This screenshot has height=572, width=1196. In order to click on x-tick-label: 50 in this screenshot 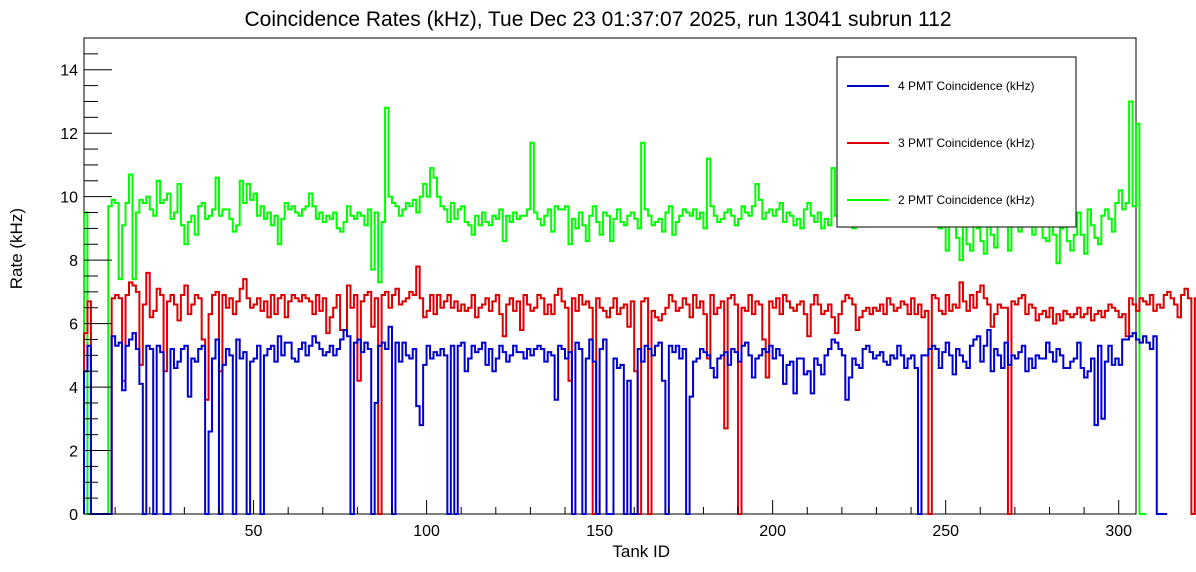, I will do `click(254, 531)`.